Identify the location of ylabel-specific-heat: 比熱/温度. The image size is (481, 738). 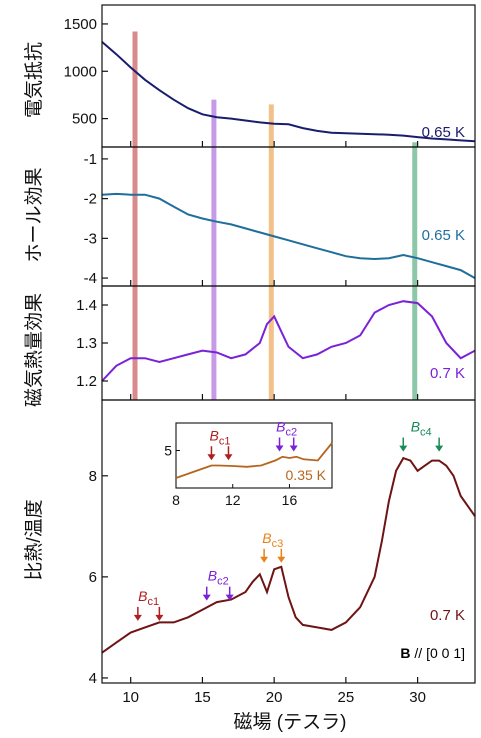
(34, 539).